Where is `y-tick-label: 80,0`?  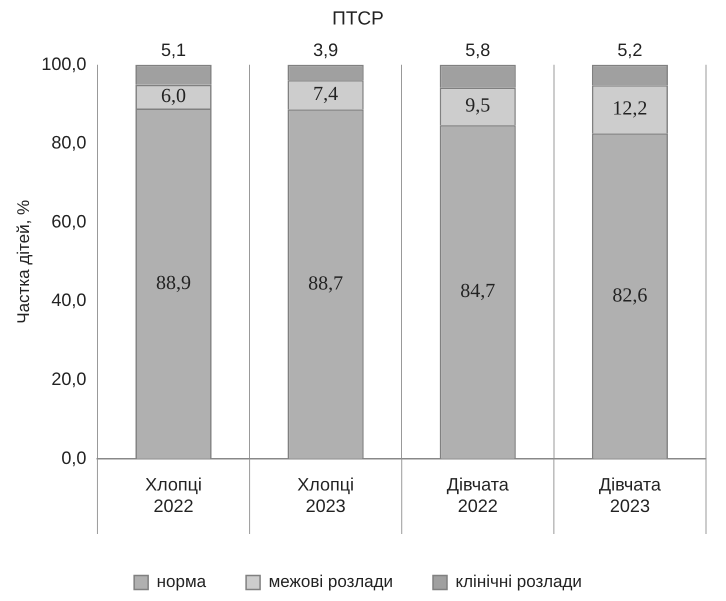 y-tick-label: 80,0 is located at coordinates (68, 142).